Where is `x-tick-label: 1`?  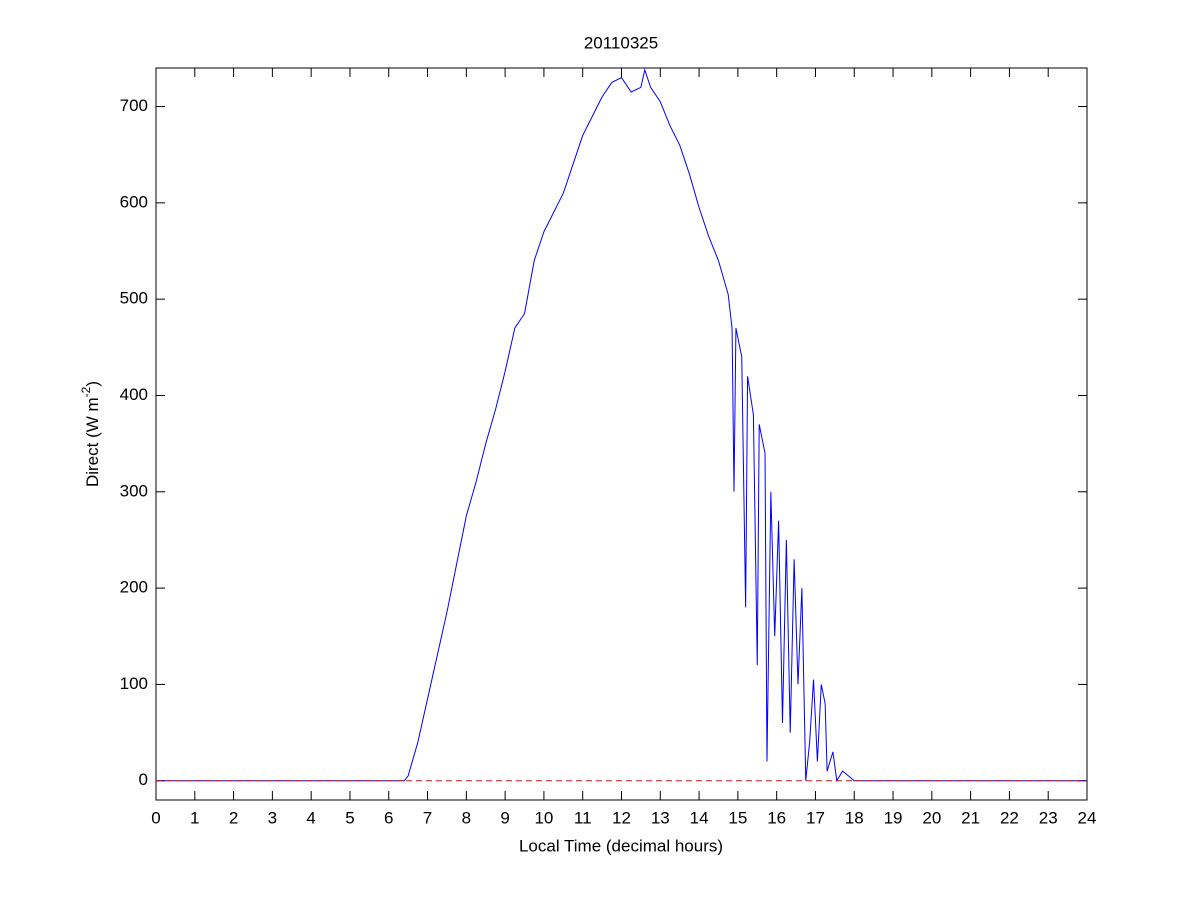
x-tick-label: 1 is located at coordinates (194, 817).